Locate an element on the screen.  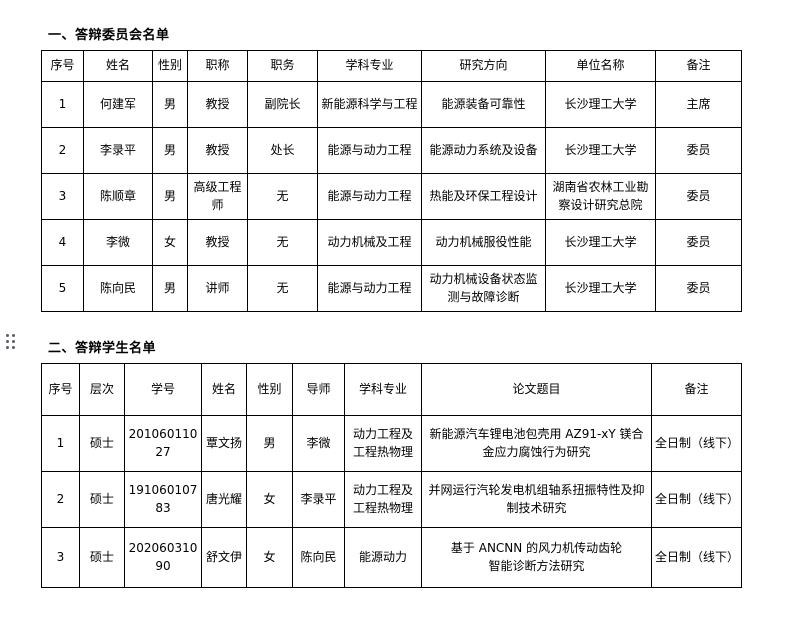
column-header: 单位名称 is located at coordinates (600, 66).